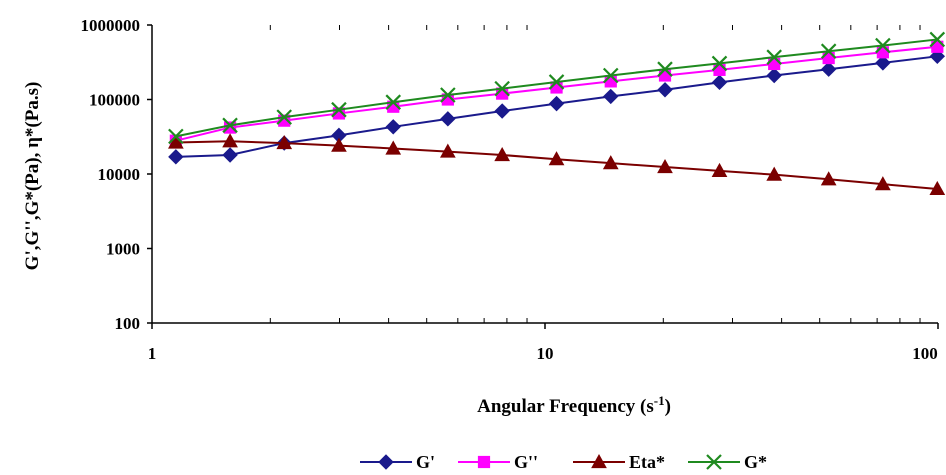 The image size is (946, 475). What do you see at coordinates (755, 462) in the screenshot?
I see `legend-label: G*` at bounding box center [755, 462].